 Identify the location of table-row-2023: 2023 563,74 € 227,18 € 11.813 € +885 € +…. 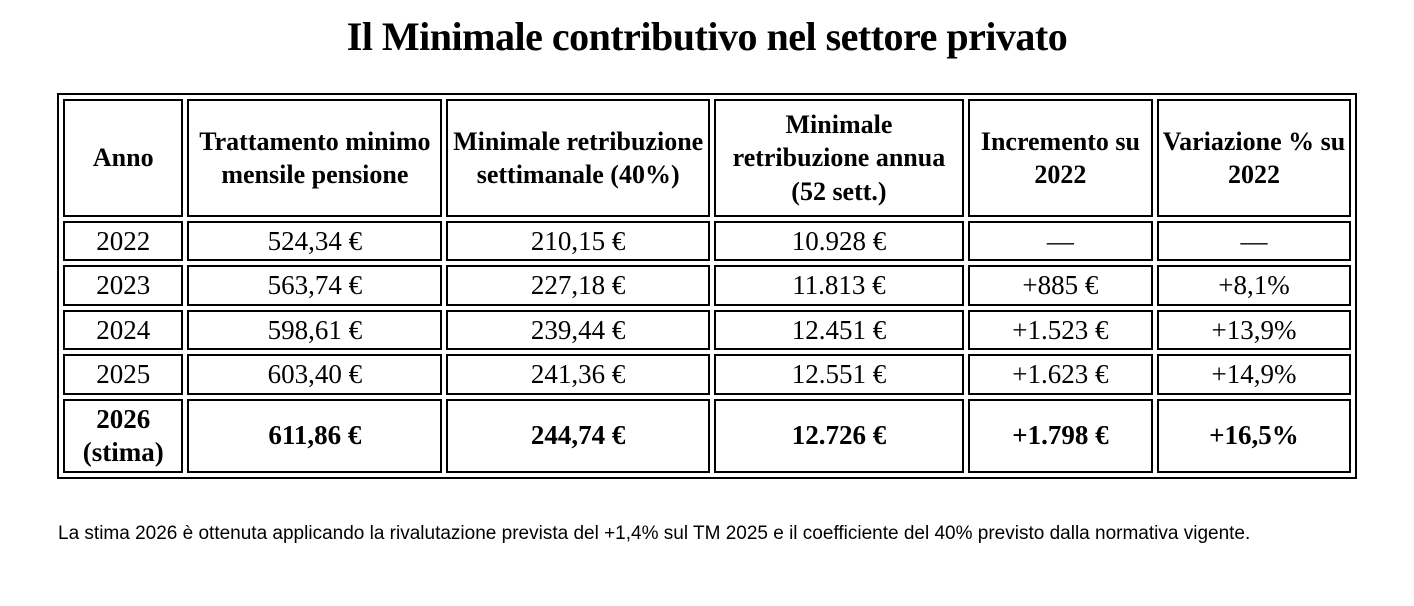
(707, 285).